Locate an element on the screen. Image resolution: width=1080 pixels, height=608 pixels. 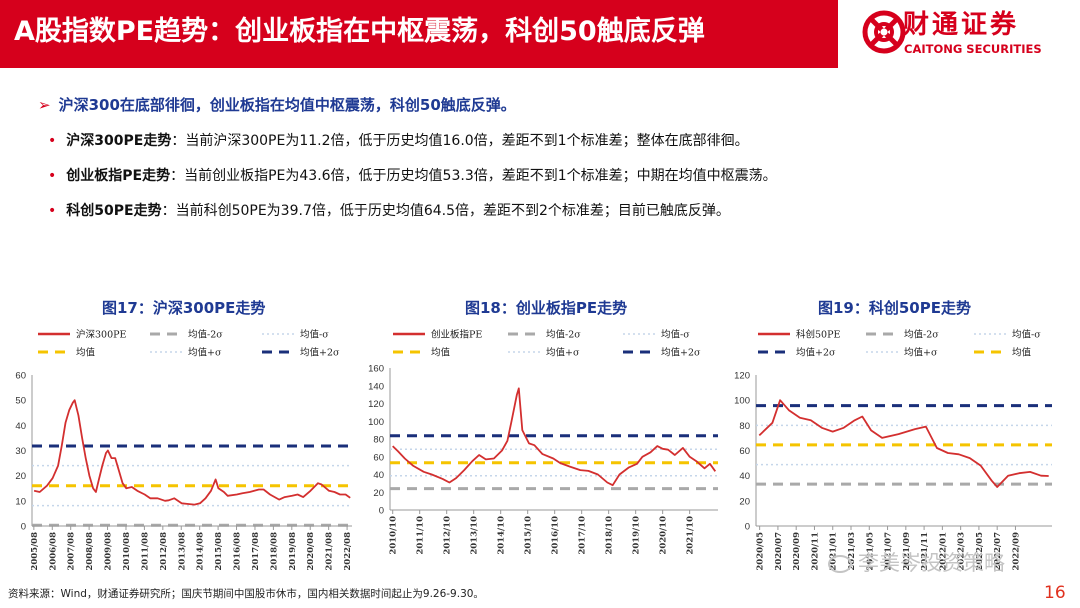
legend-label-series: 沪深300PE is located at coordinates (101, 335).